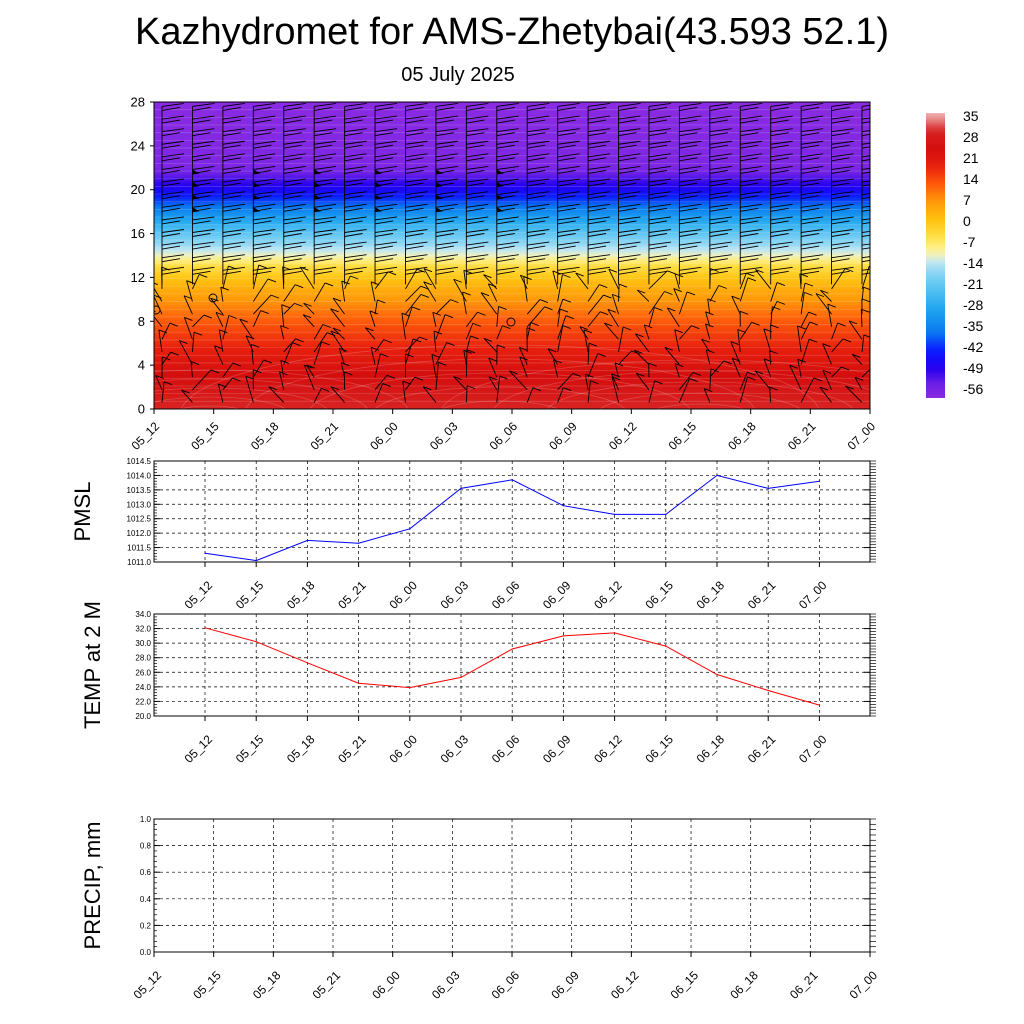 The height and width of the screenshot is (1024, 1024). I want to click on y-tick-label: 1011.5, so click(139, 548).